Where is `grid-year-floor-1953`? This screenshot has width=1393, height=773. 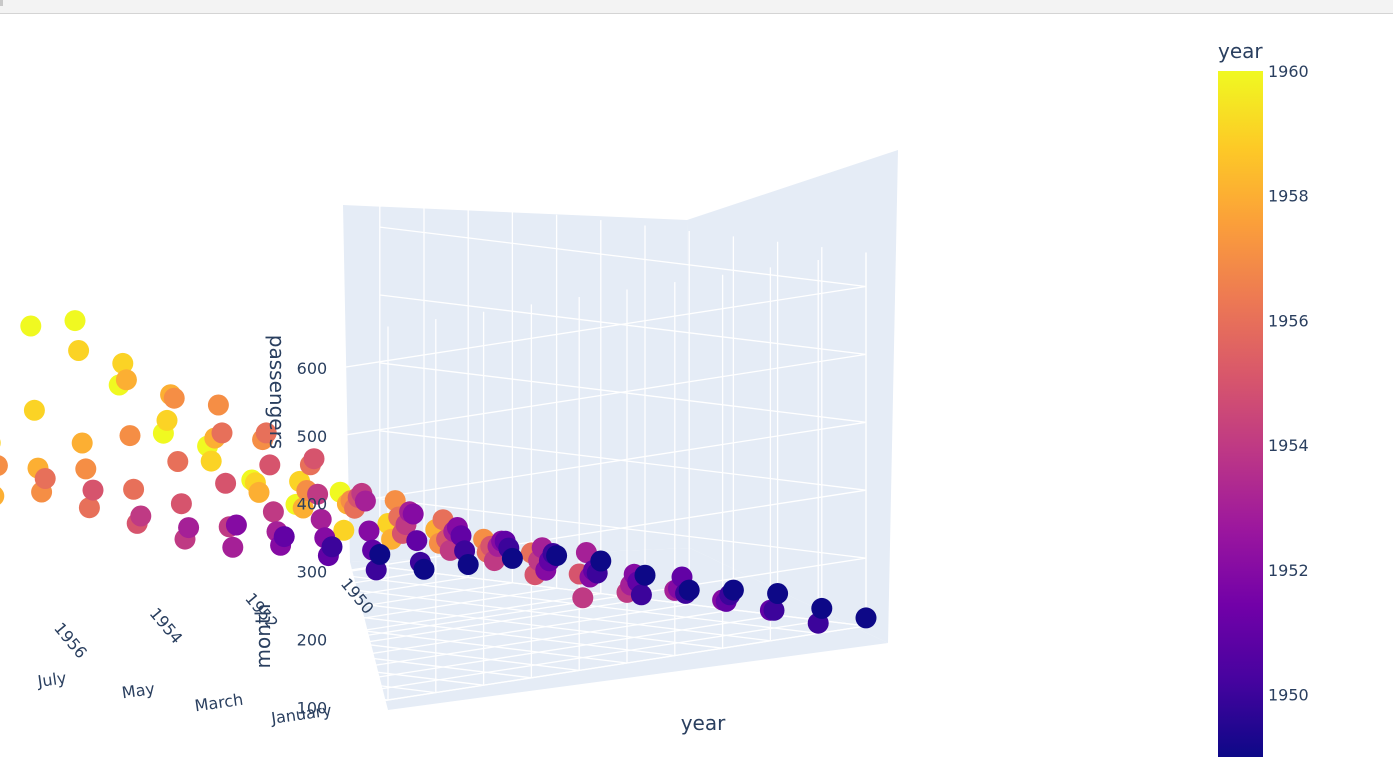
grid-year-floor-1953 is located at coordinates (431, 626).